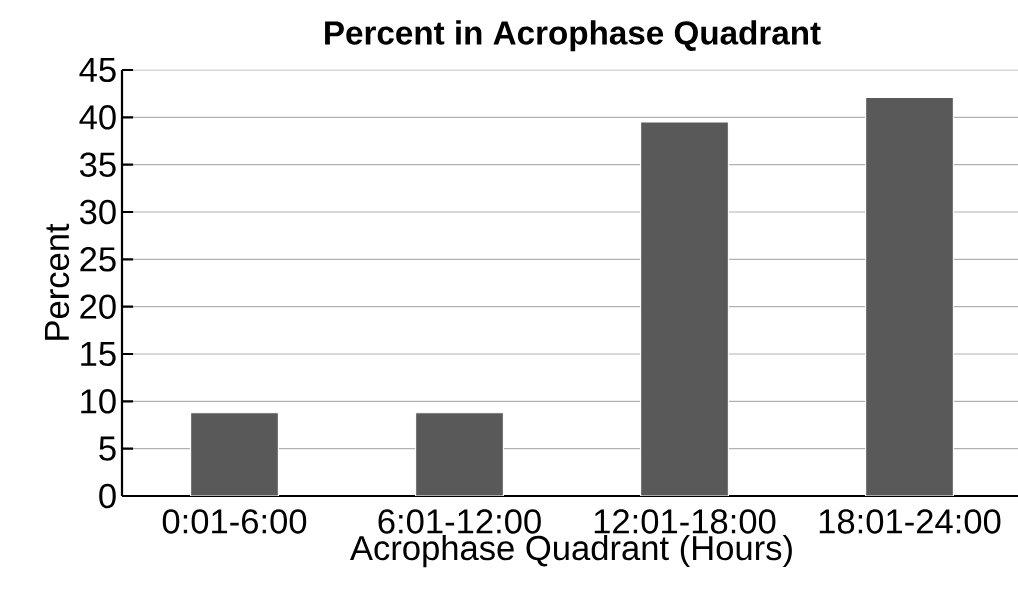  Describe the element at coordinates (57, 281) in the screenshot. I see `y-axis-title: Percent` at that location.